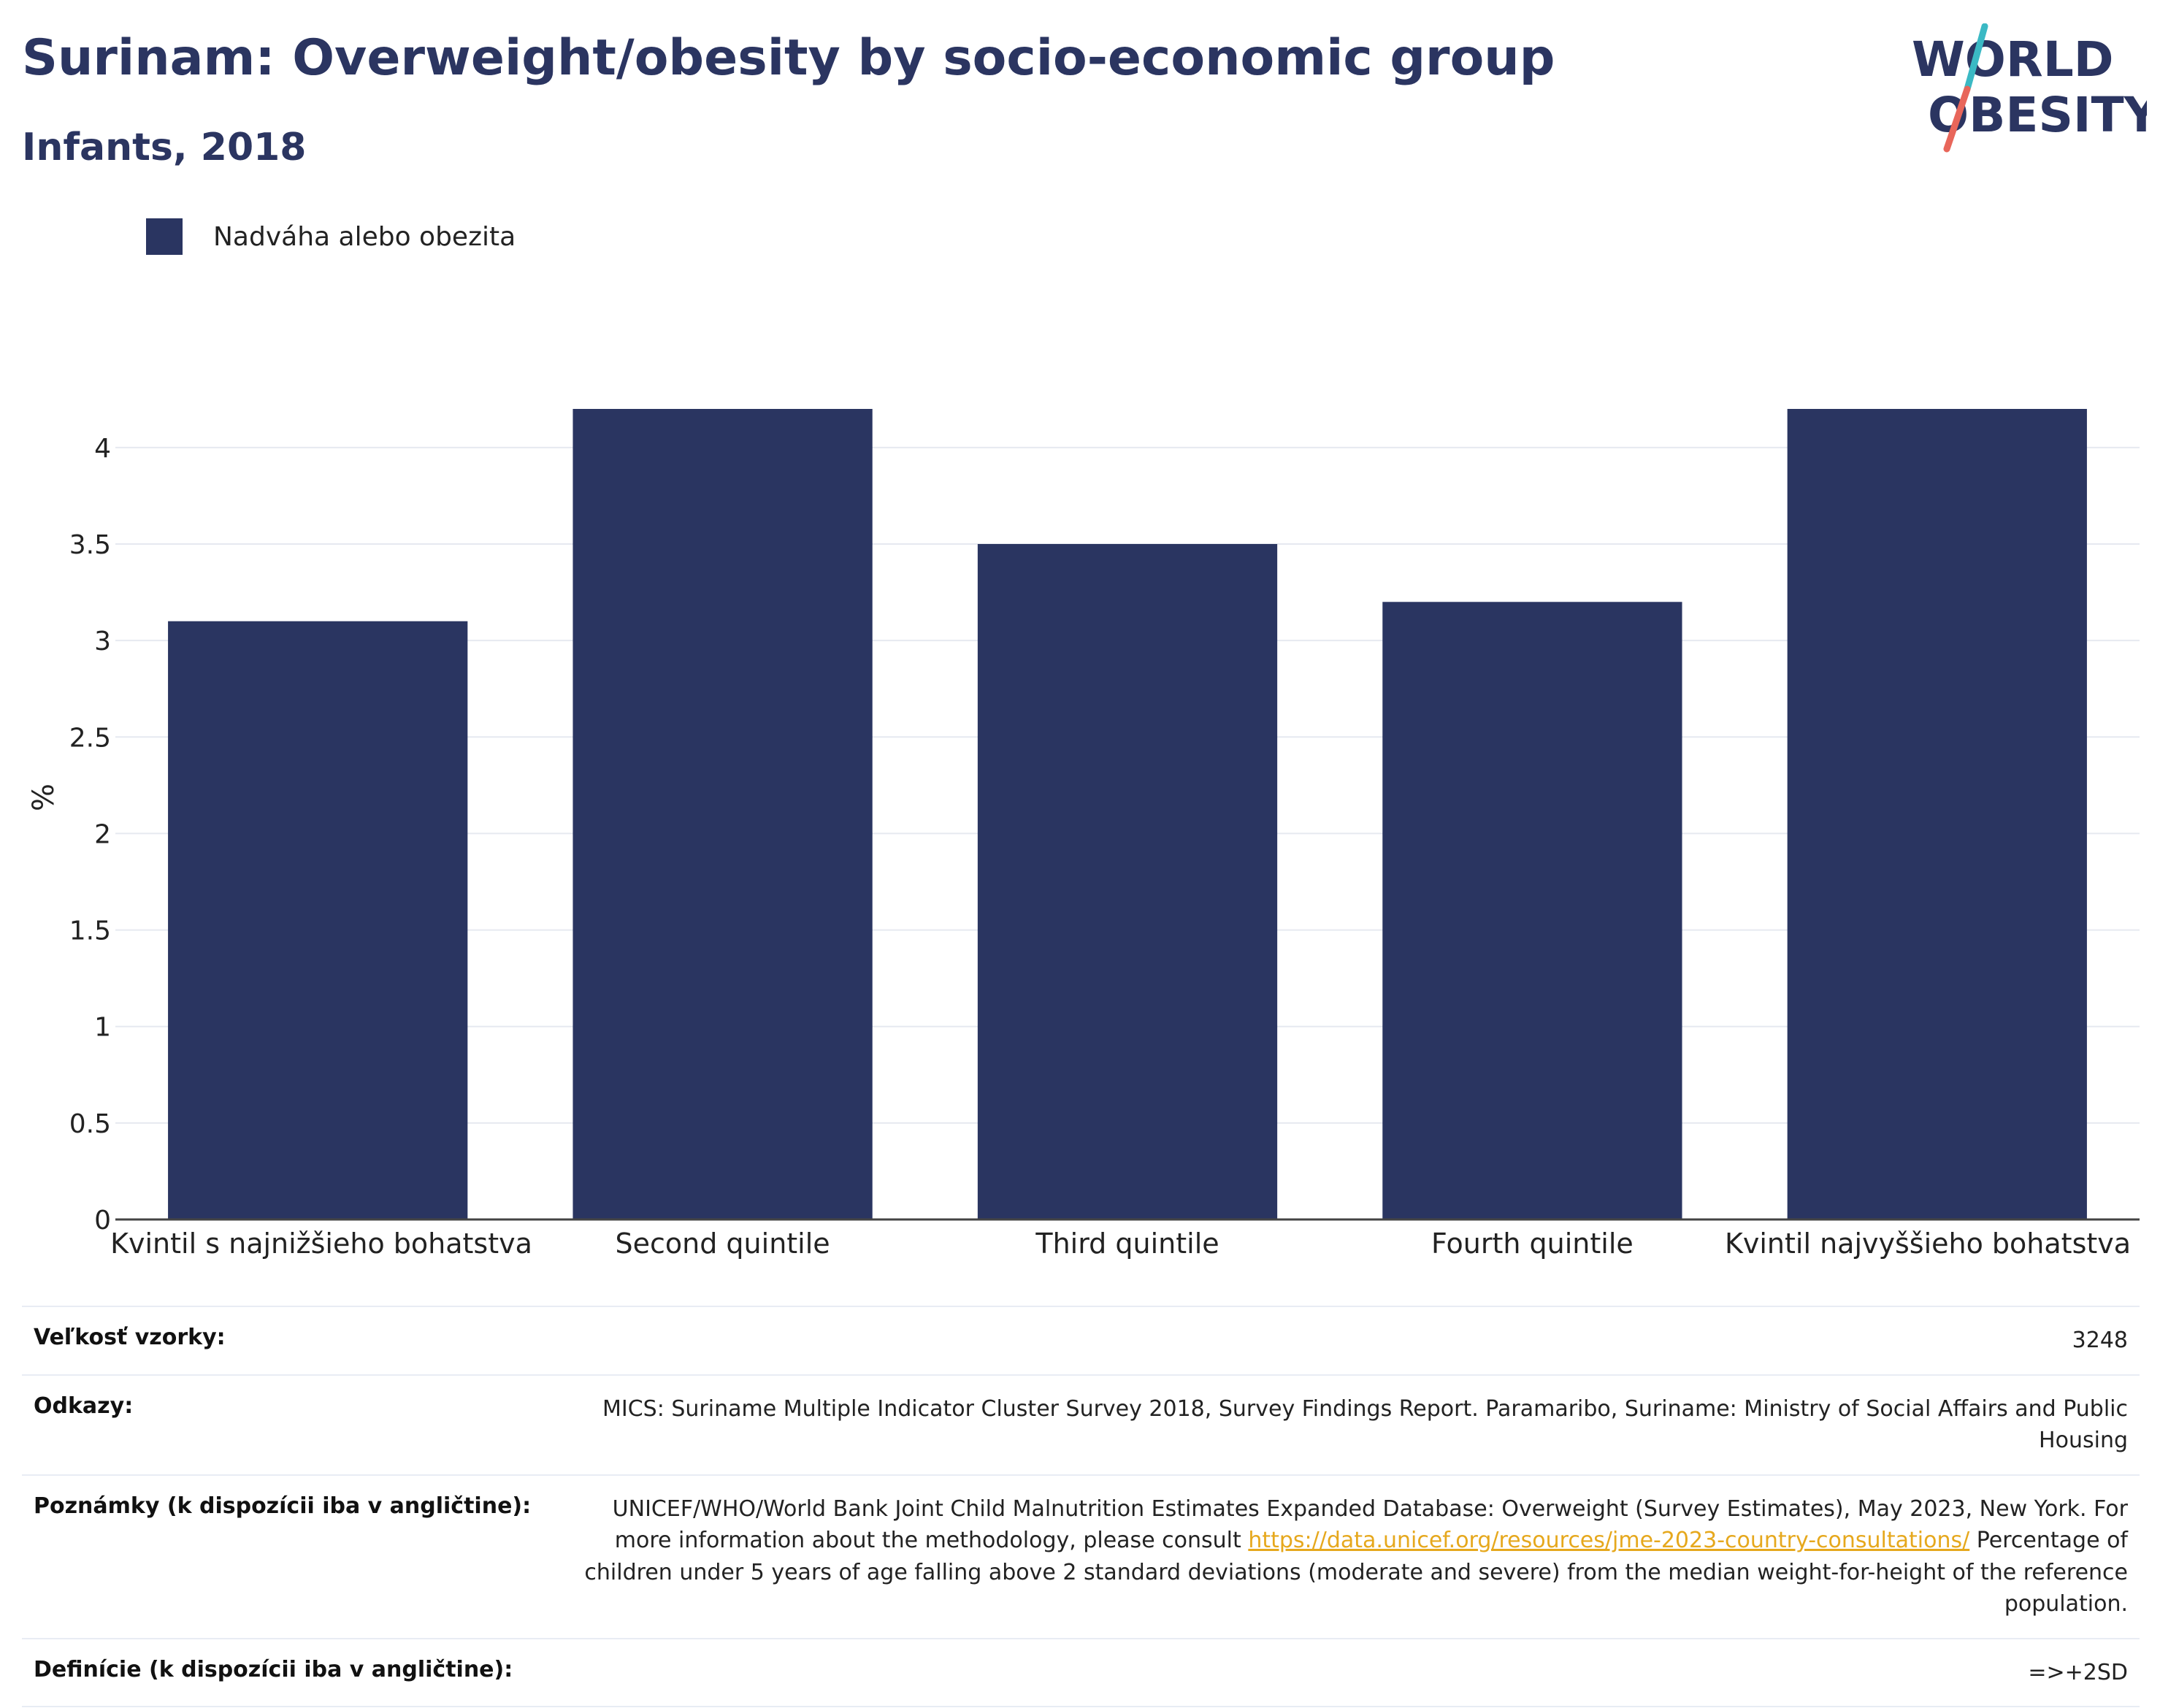 The height and width of the screenshot is (1708, 2160). Describe the element at coordinates (1957, 119) in the screenshot. I see `logo-slash-bottom` at that location.